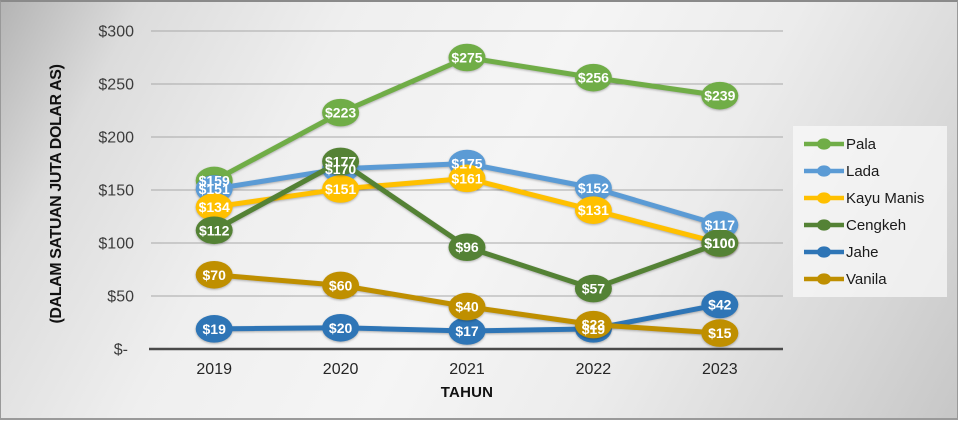  Describe the element at coordinates (116, 244) in the screenshot. I see `y-tick-label: $100` at that location.